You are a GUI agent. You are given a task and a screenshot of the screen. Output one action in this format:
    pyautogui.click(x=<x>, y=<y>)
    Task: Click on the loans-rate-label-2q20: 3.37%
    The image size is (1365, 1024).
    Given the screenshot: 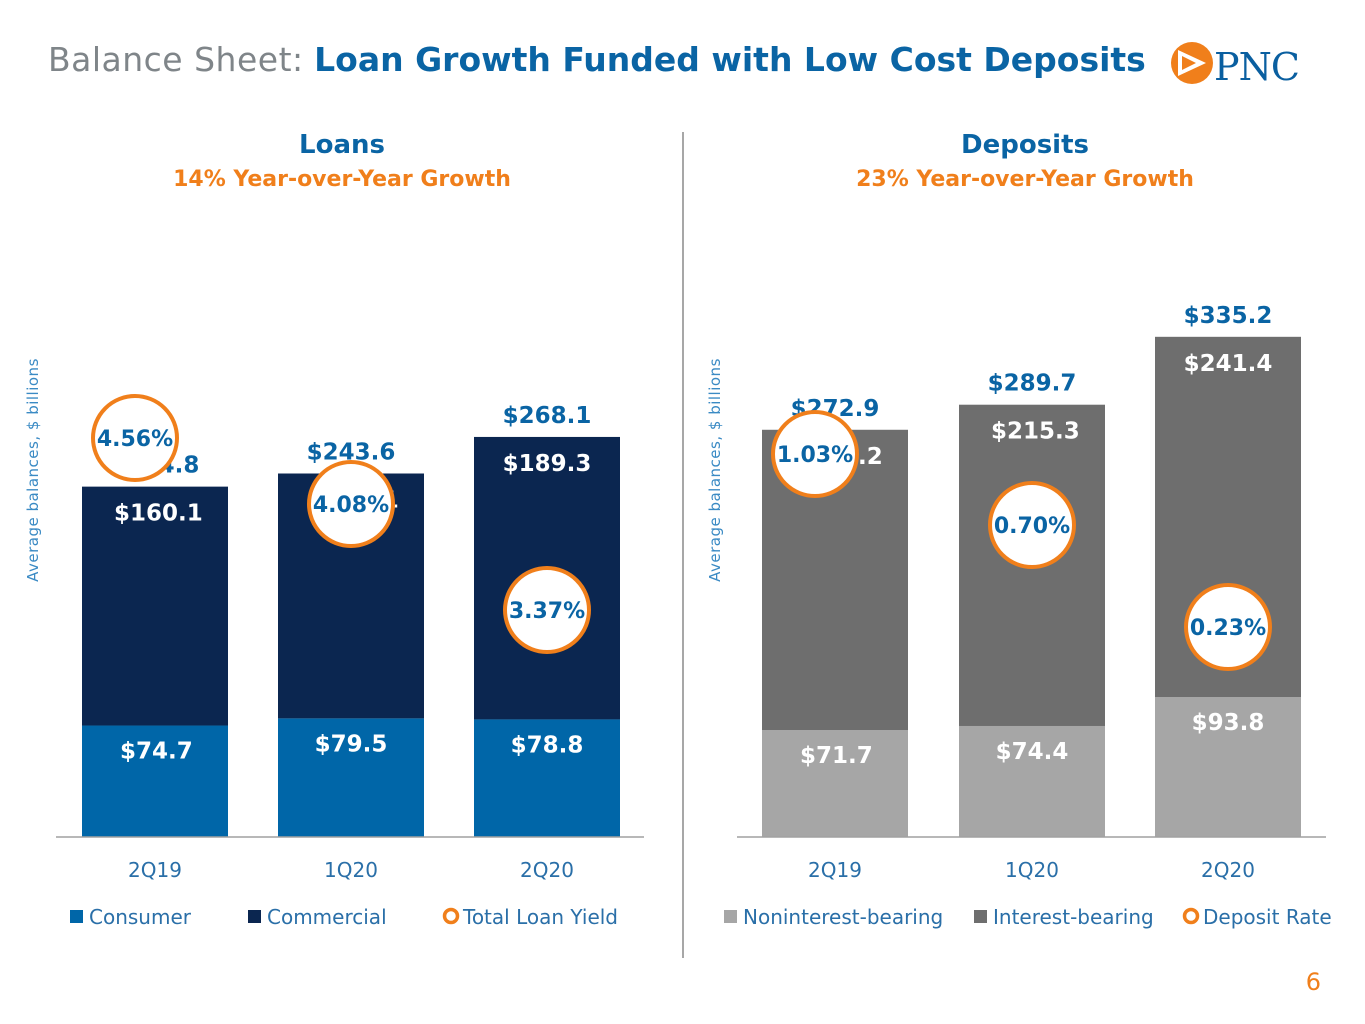 What is the action you would take?
    pyautogui.click(x=547, y=611)
    